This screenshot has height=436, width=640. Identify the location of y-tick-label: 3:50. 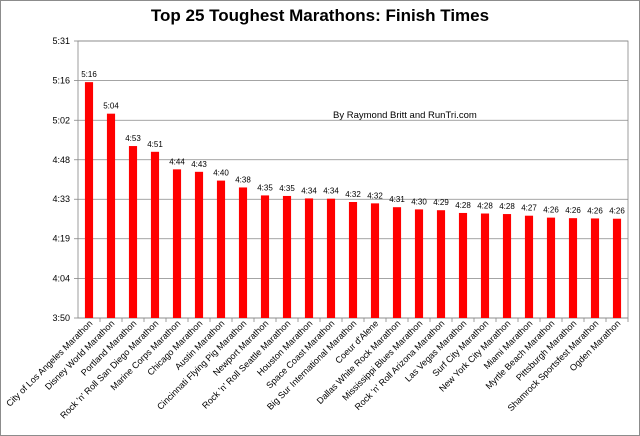
(61, 318).